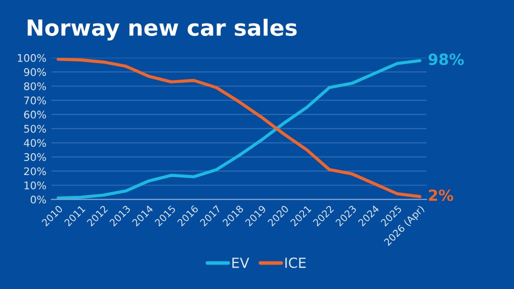  What do you see at coordinates (35, 86) in the screenshot?
I see `y-tick-label: 80%` at bounding box center [35, 86].